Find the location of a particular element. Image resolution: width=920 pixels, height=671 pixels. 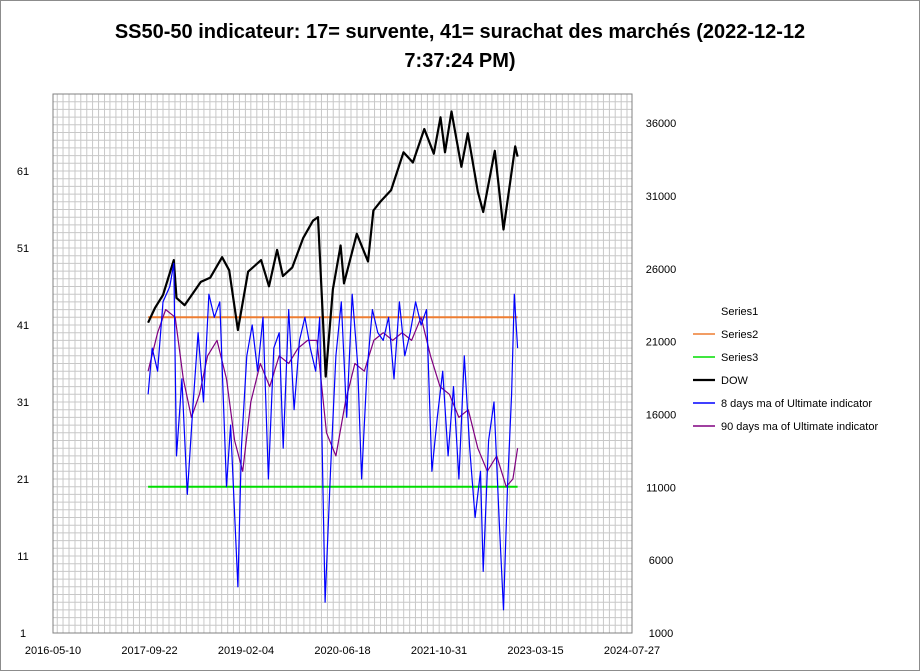

legend-label: 90 days ma of Ultimate indicator is located at coordinates (799, 427).